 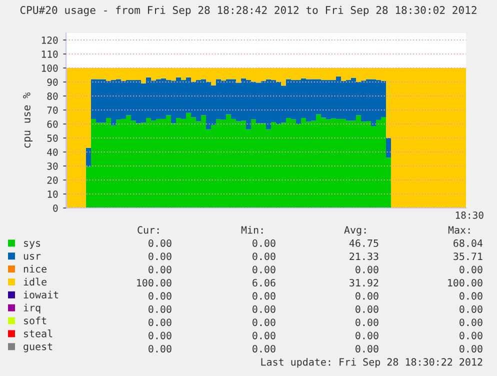 What do you see at coordinates (264, 282) in the screenshot?
I see `text: 6.06` at bounding box center [264, 282].